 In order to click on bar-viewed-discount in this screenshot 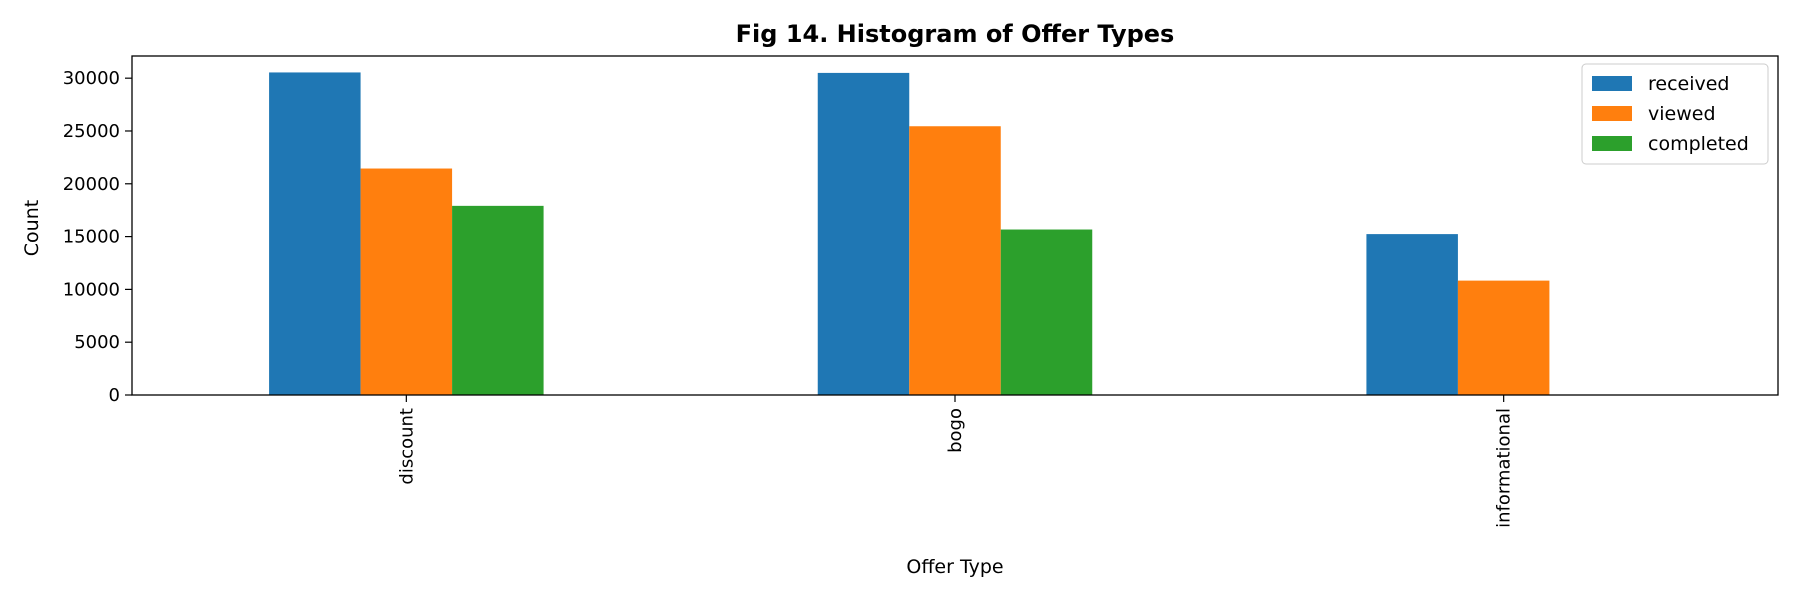, I will do `click(406, 281)`.